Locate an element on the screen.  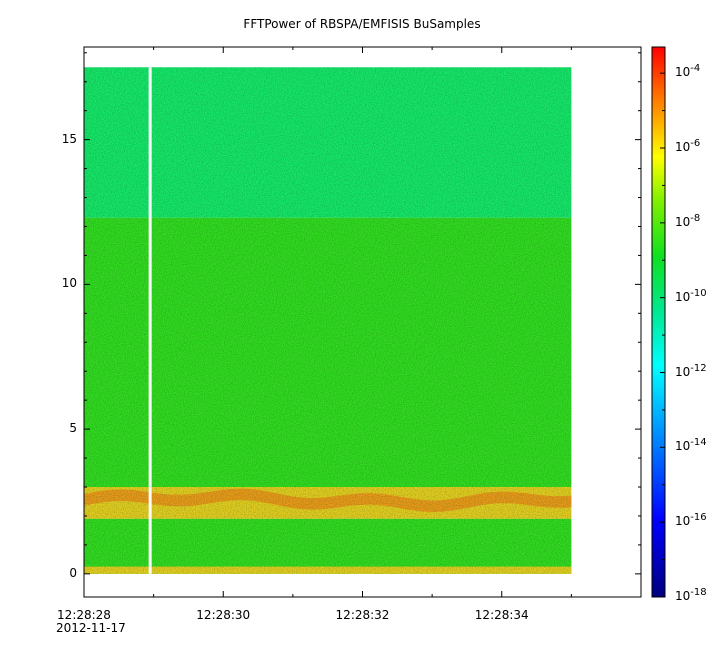
colorbar-tick-label: 10⁻¹⁸ is located at coordinates (691, 595).